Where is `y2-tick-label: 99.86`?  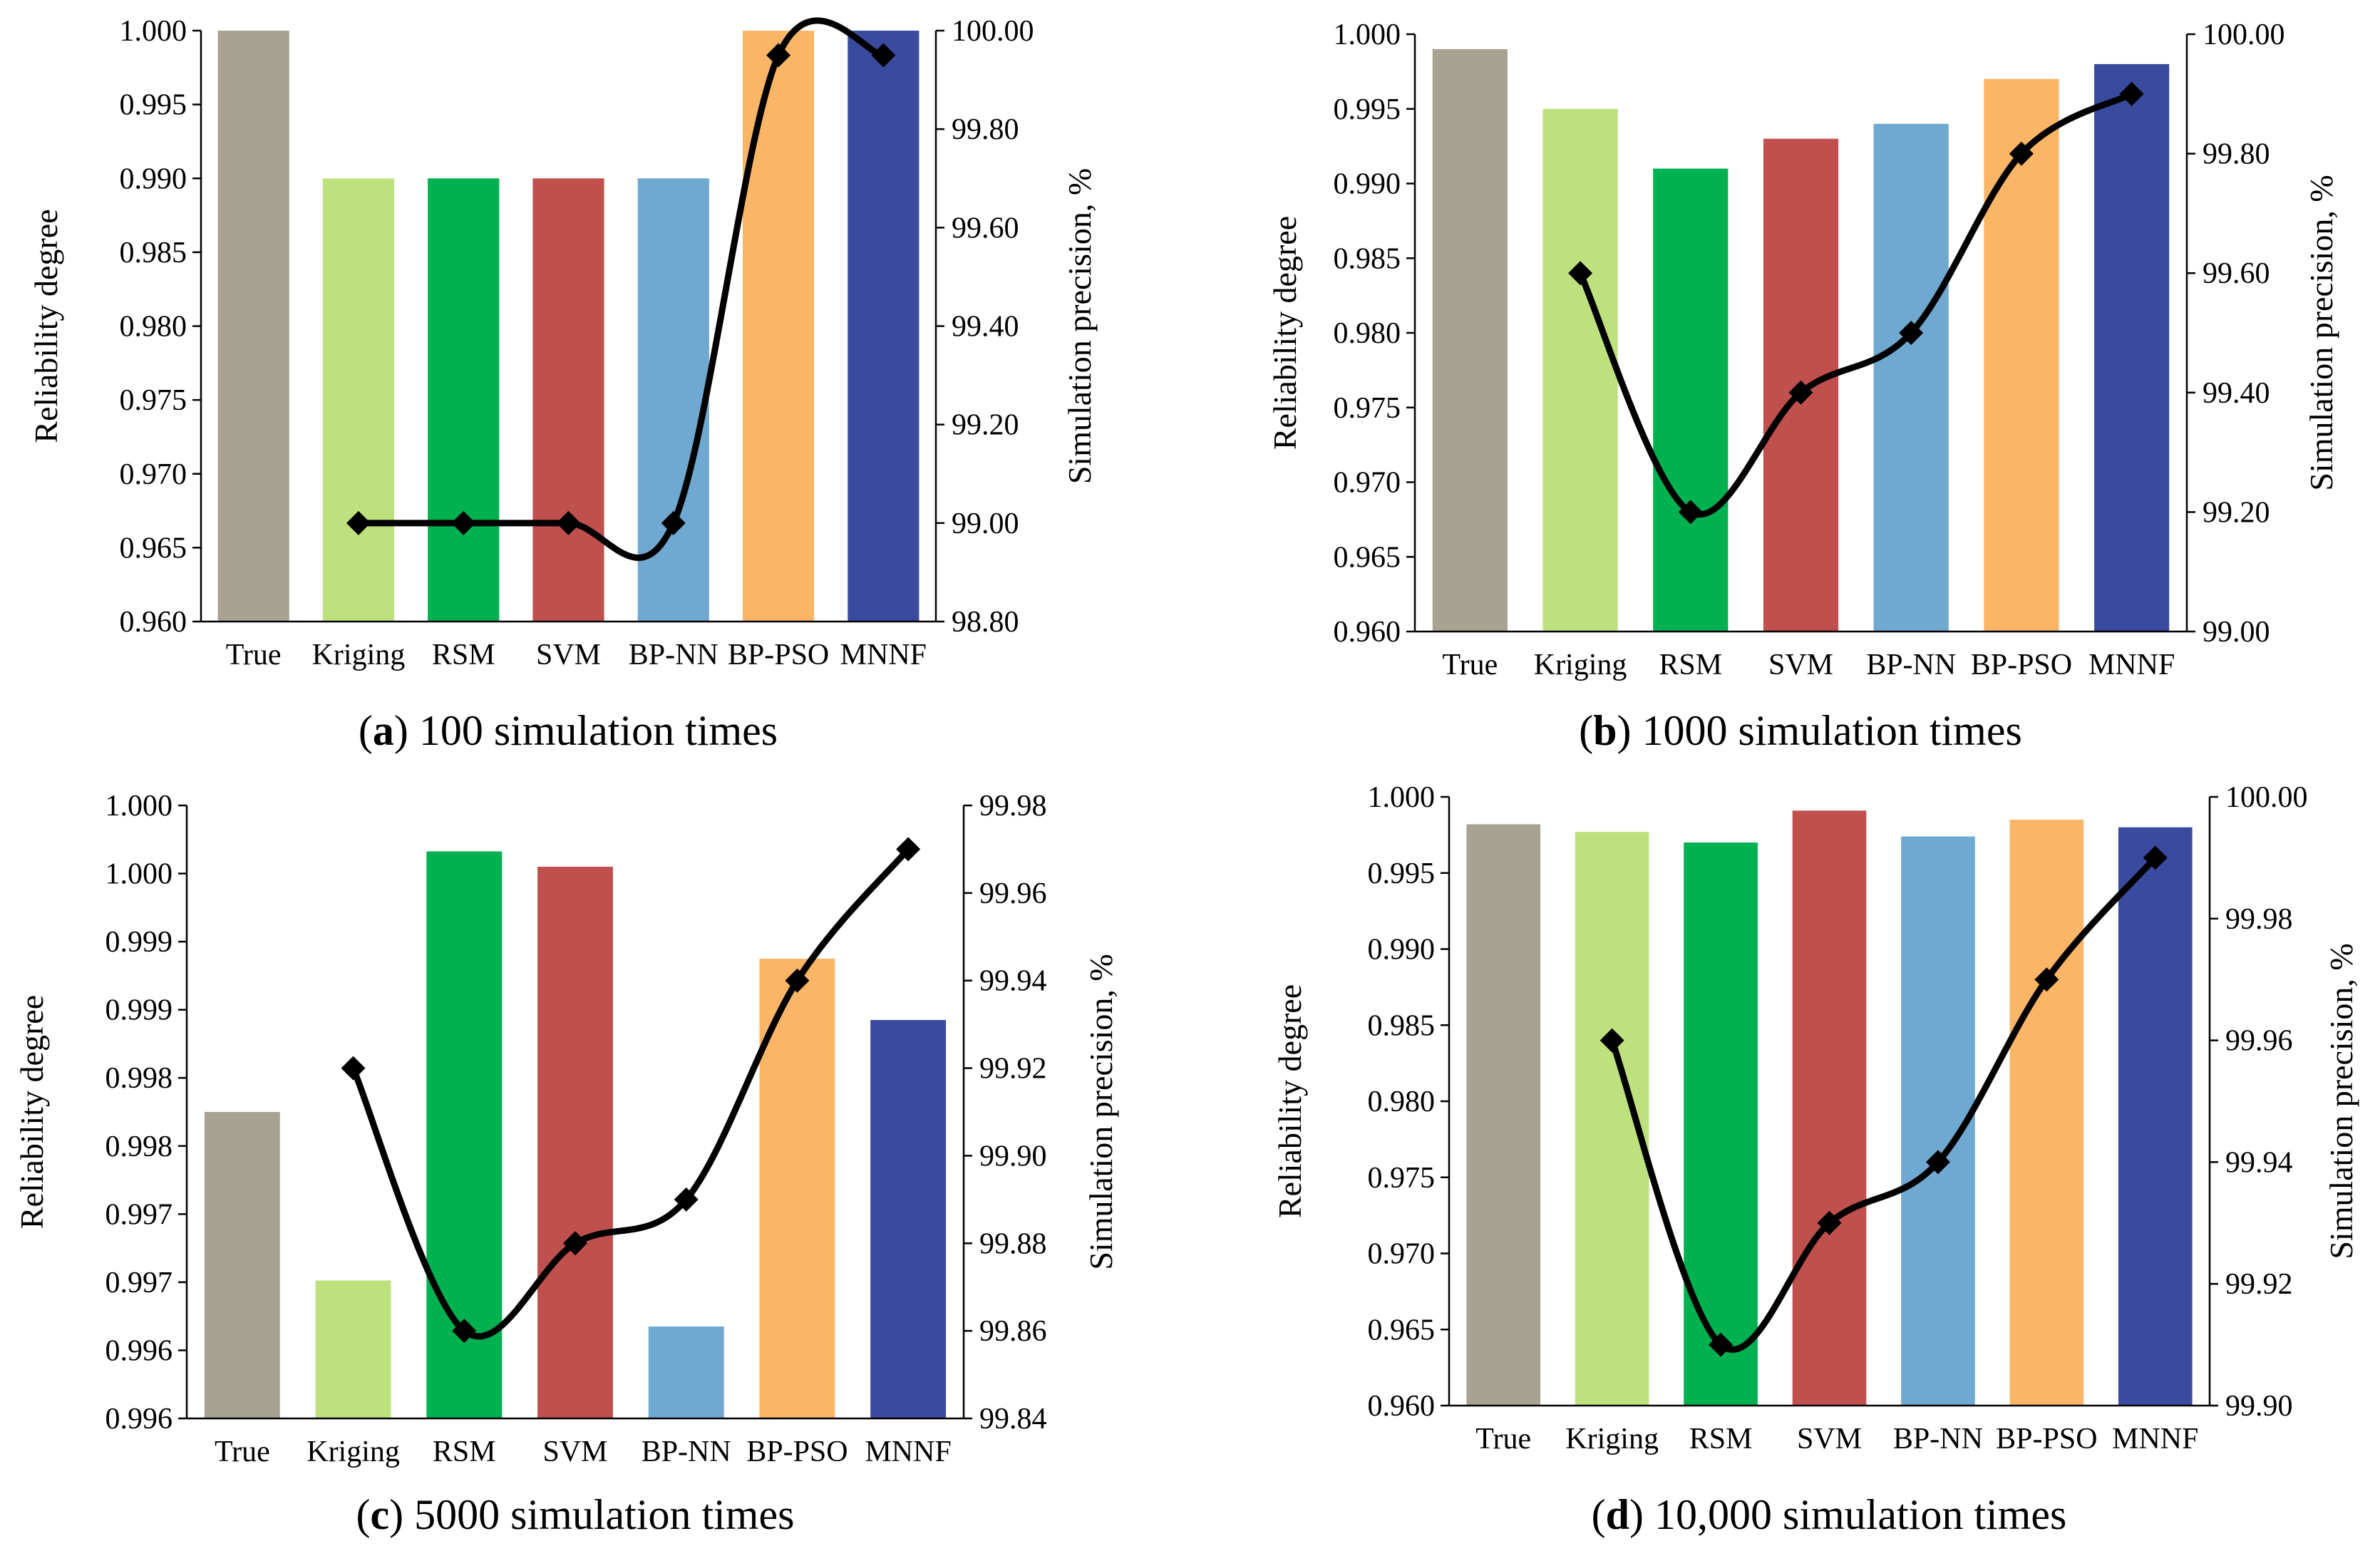 y2-tick-label: 99.86 is located at coordinates (1013, 1331).